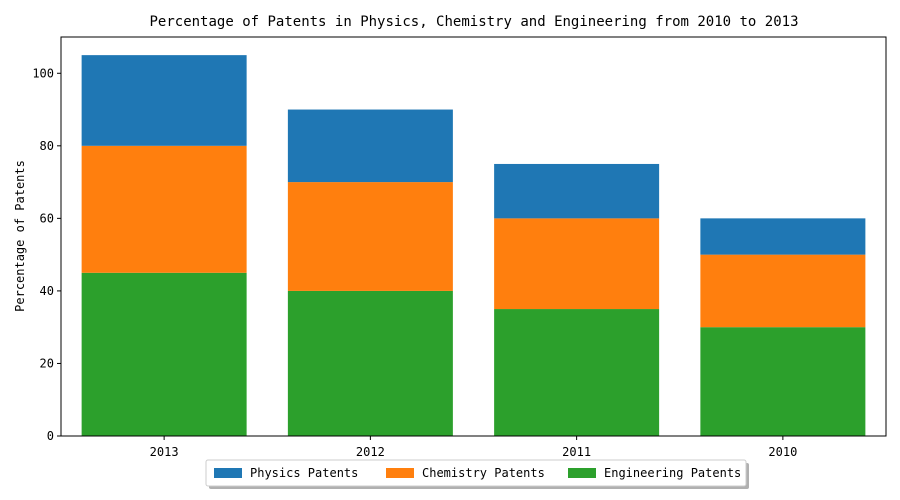 The width and height of the screenshot is (900, 500). I want to click on y-tick-label: 20, so click(47, 363).